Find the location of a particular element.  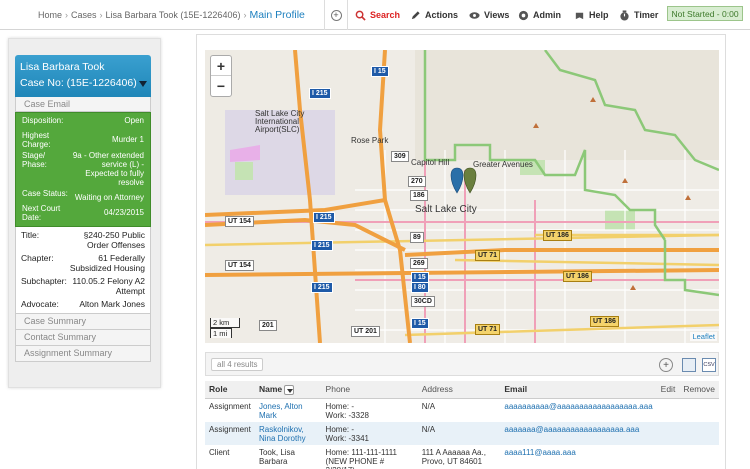

hwy-shield: 269 is located at coordinates (419, 263).